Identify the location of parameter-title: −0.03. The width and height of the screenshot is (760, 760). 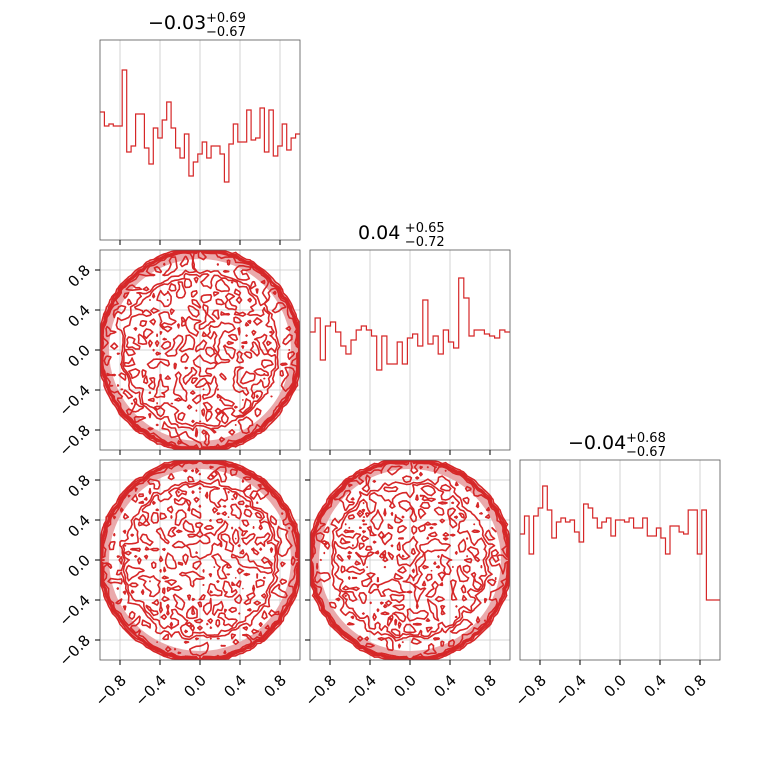
(177, 23).